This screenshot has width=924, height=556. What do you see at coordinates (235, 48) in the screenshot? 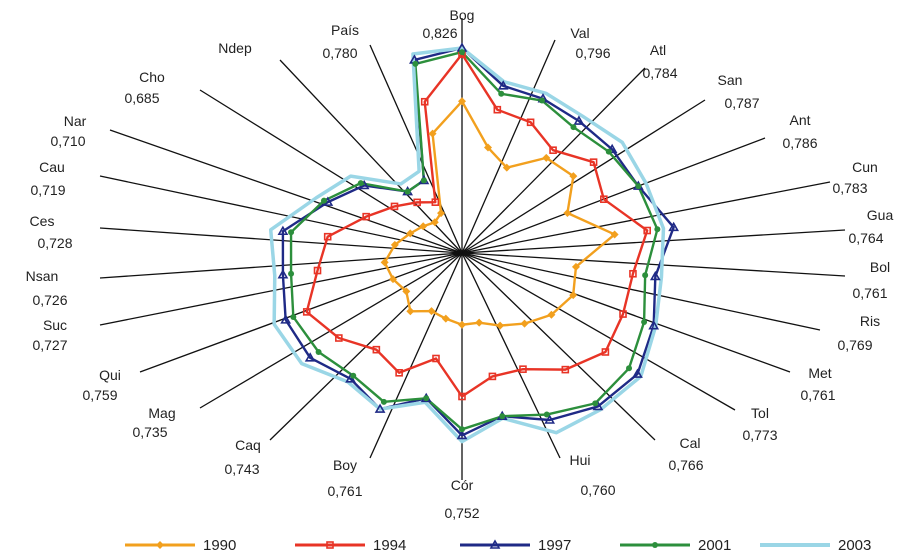
I see `axis-label: Ndep` at bounding box center [235, 48].